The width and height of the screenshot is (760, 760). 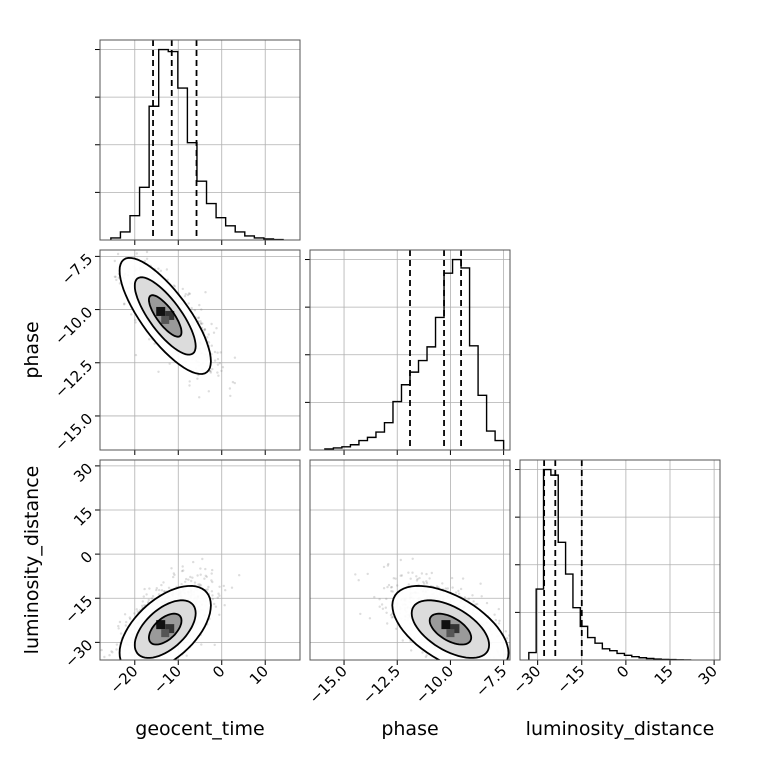 I want to click on y-tick-label: −7.5, so click(x=77, y=269).